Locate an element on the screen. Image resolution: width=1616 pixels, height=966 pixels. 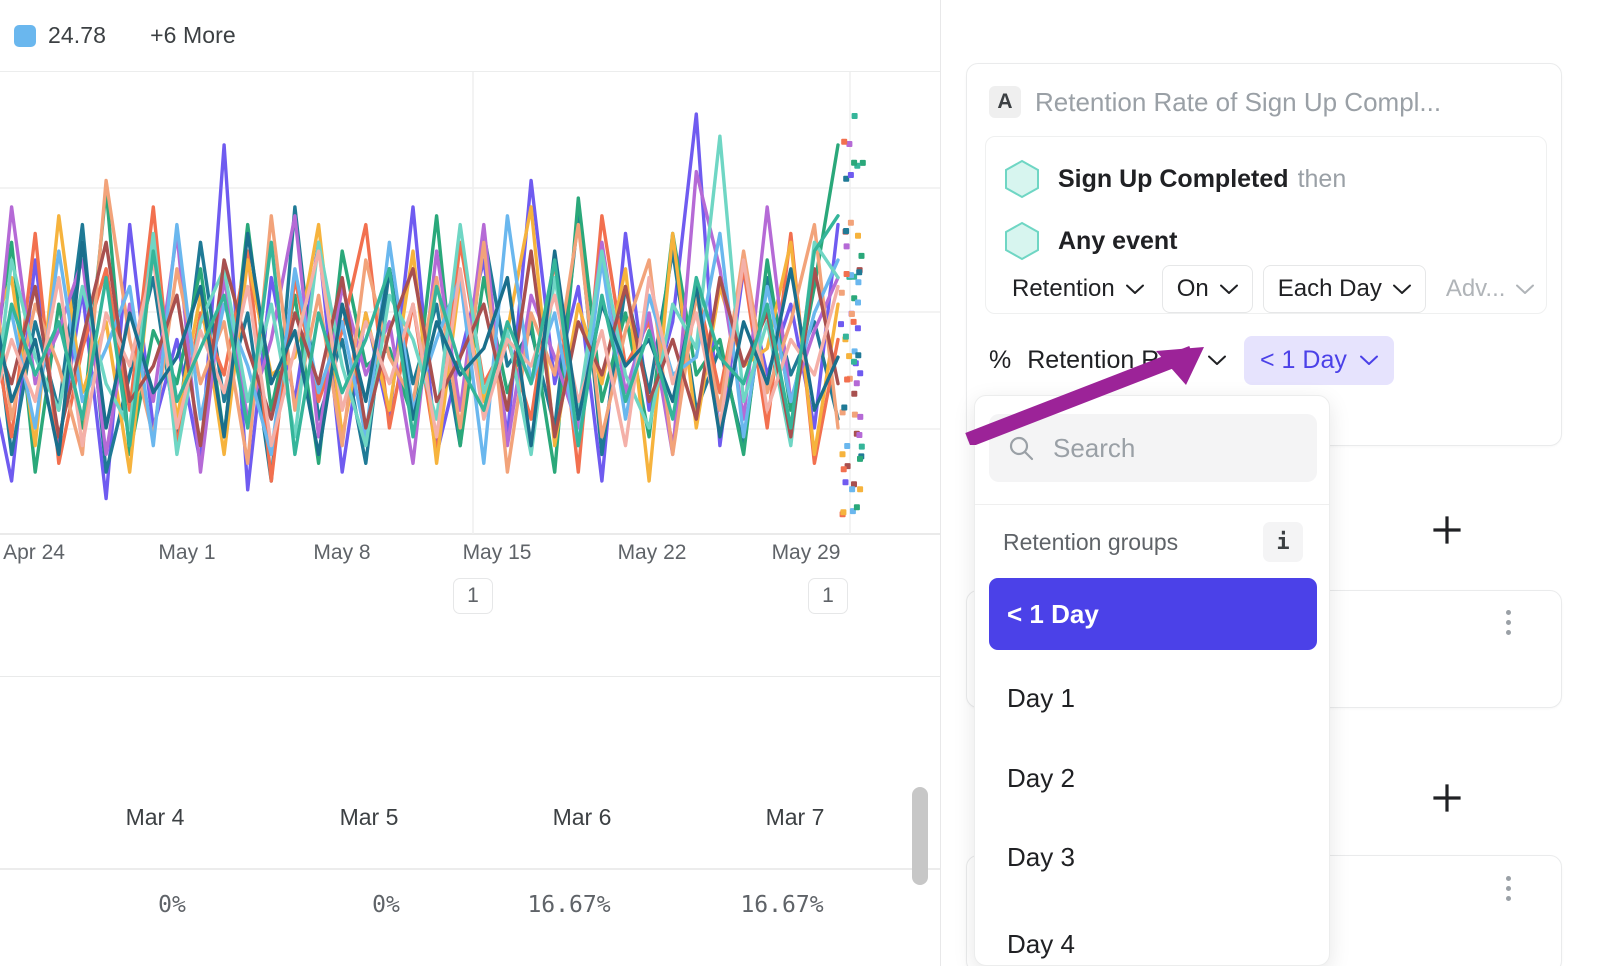
x-tick-5: May 29 is located at coordinates (806, 552).